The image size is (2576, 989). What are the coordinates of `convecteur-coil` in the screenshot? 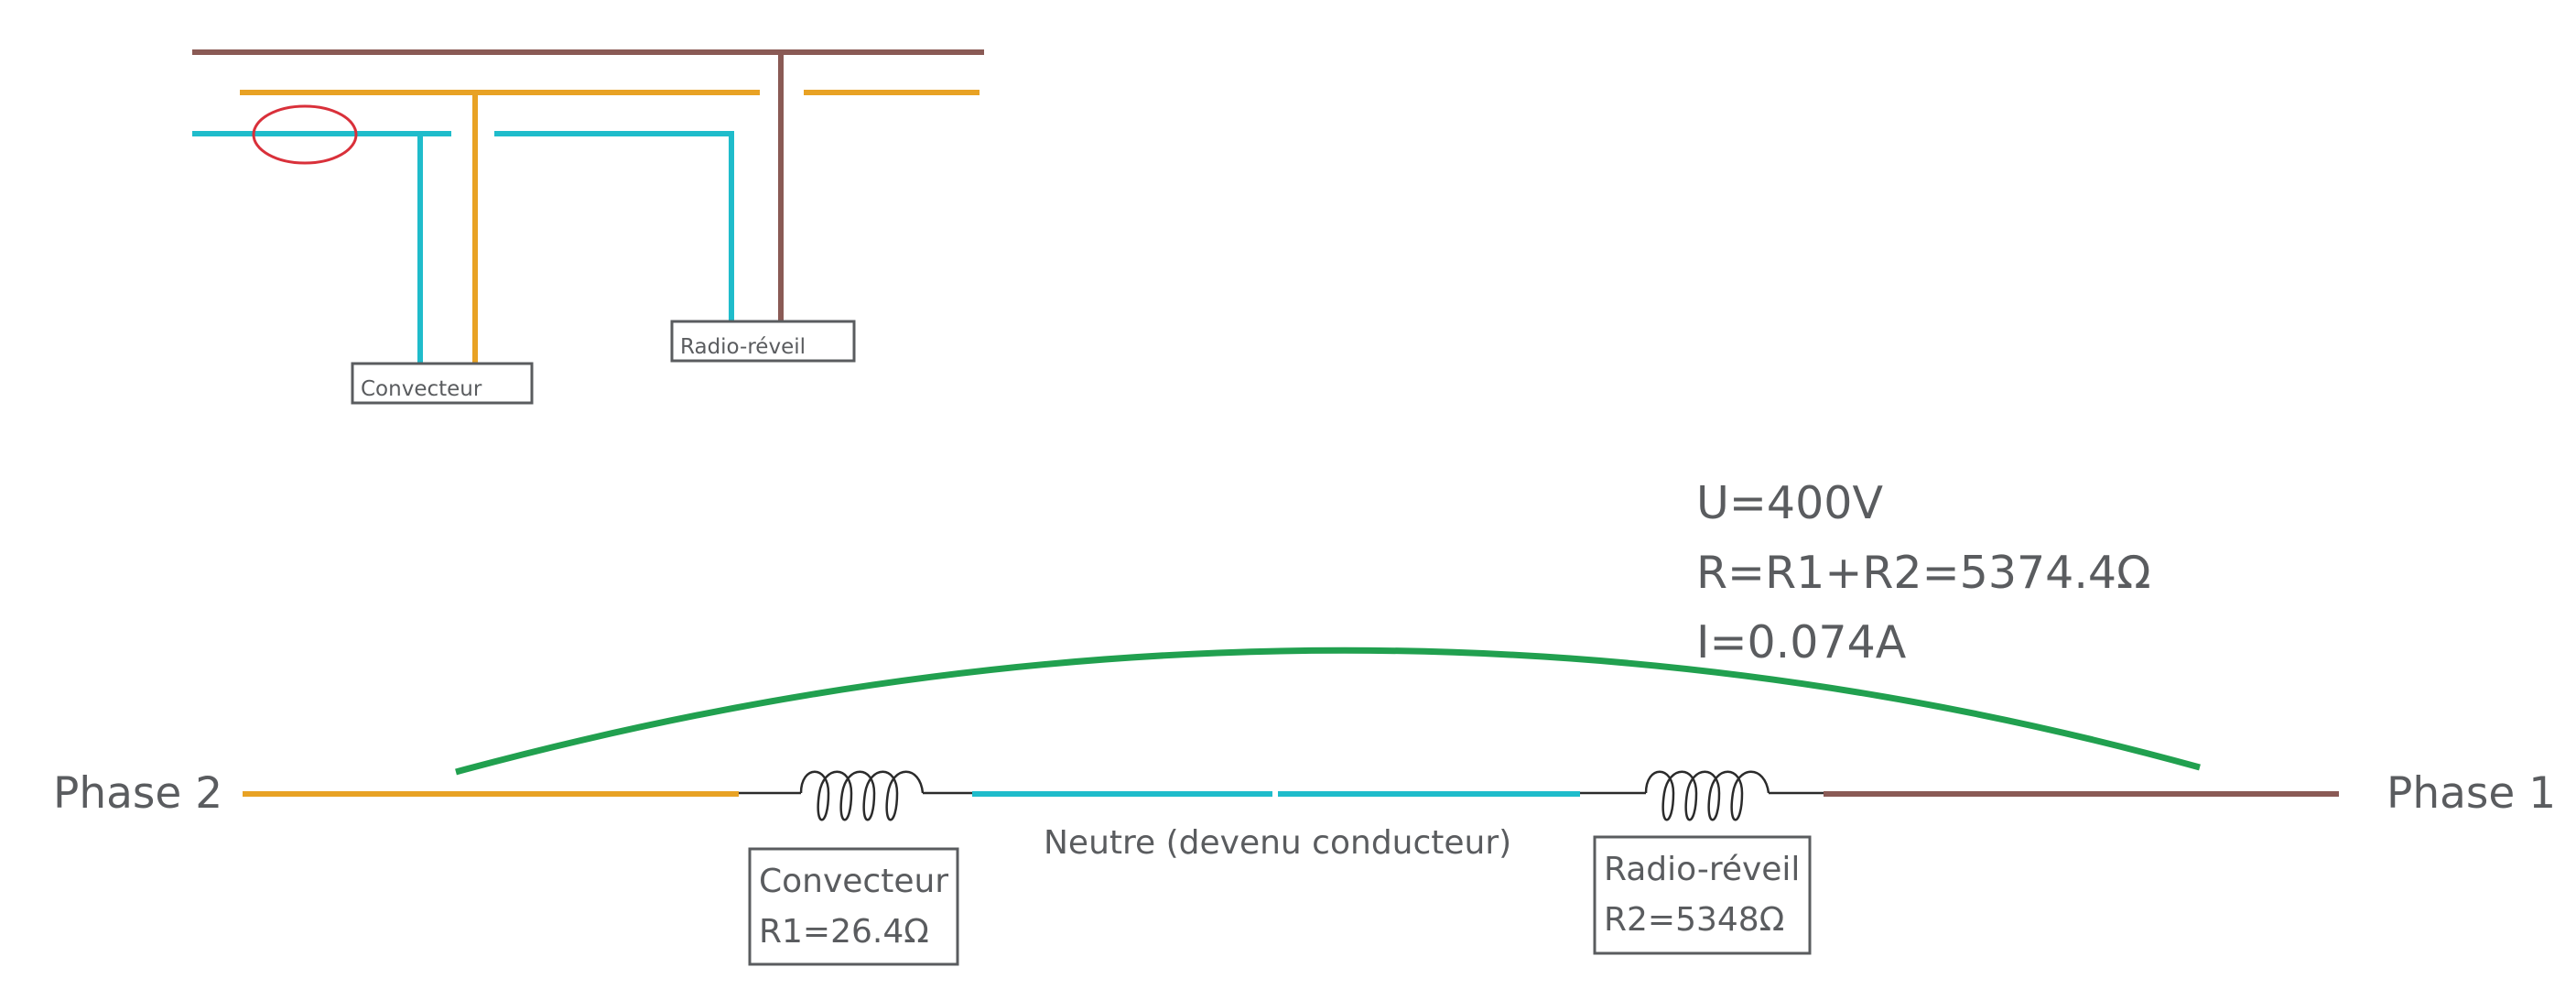 It's located at (862, 795).